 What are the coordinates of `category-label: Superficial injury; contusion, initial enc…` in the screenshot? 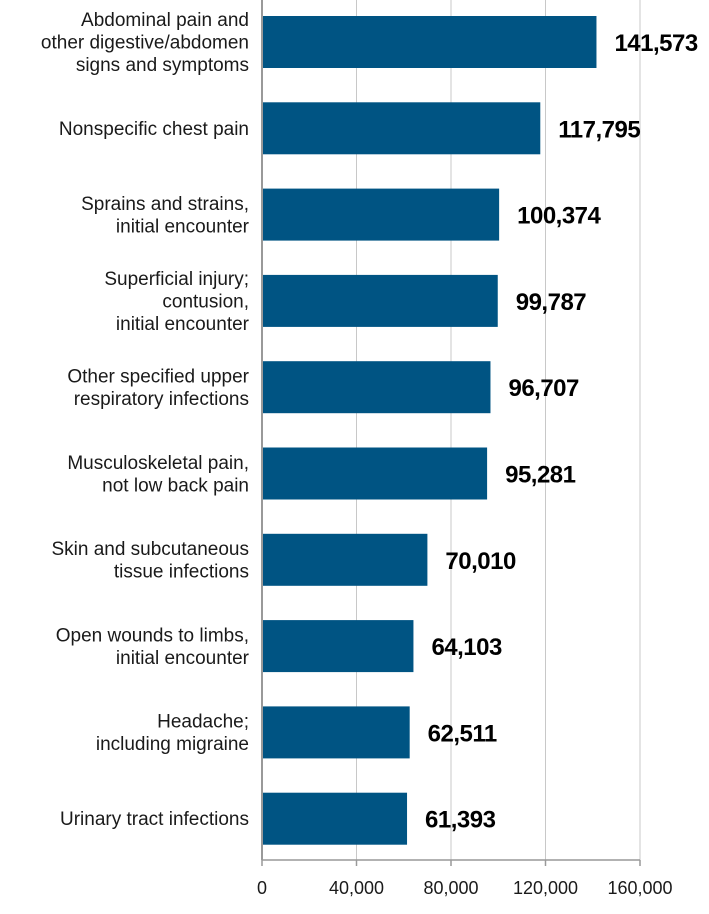 It's located at (176, 302).